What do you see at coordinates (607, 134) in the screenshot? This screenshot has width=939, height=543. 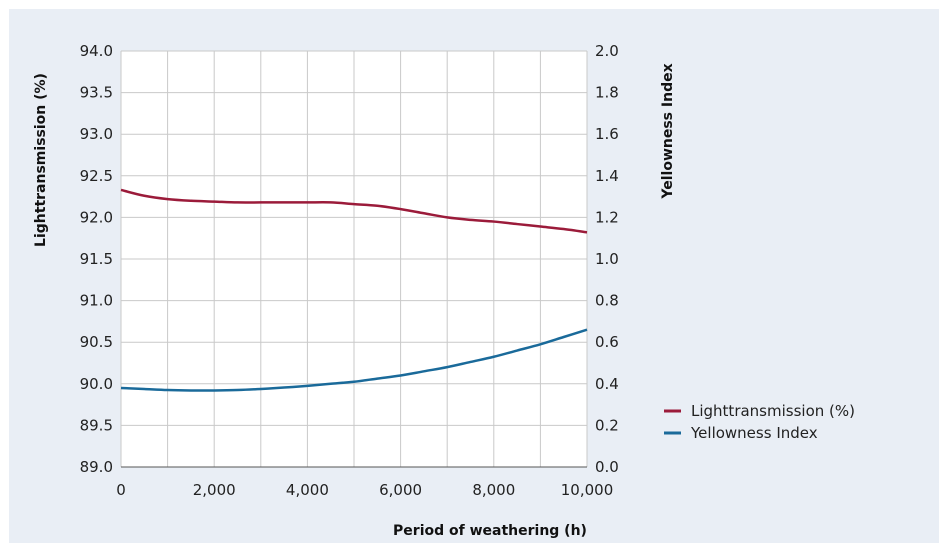 I see `right-y-tick-label: 1.6` at bounding box center [607, 134].